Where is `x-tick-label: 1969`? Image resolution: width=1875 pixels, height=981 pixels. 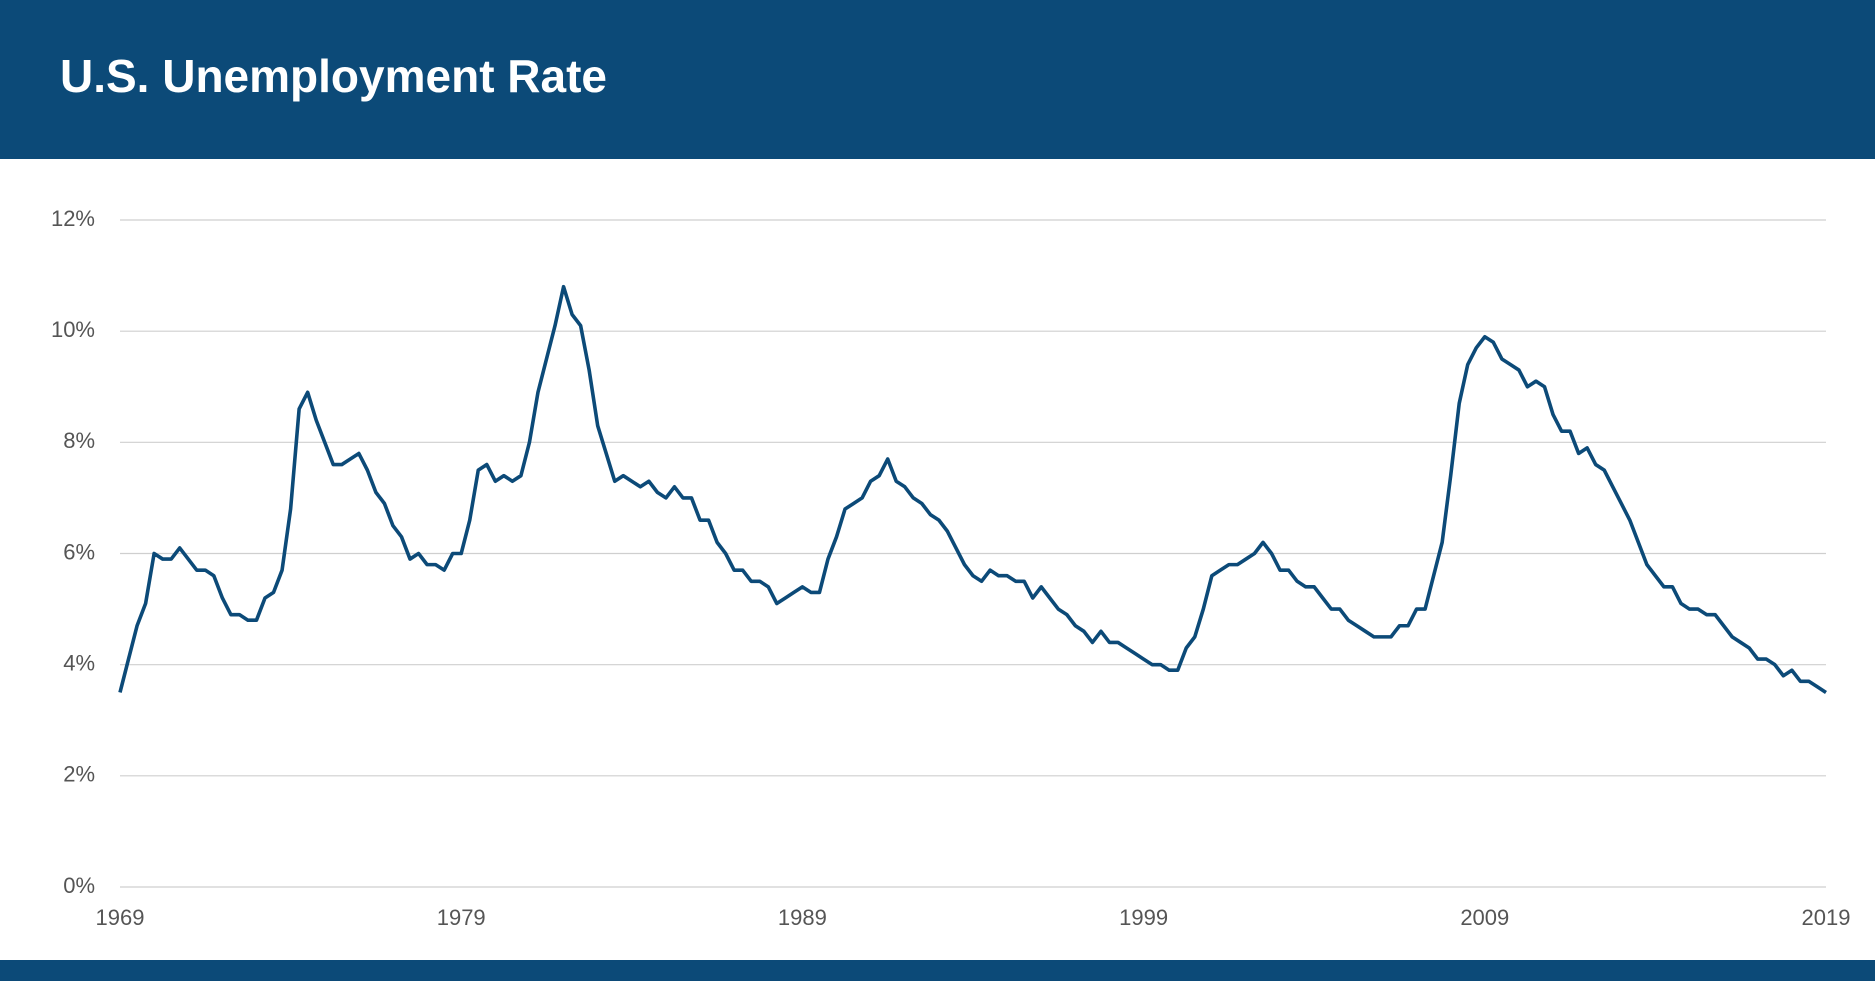
x-tick-label: 1969 is located at coordinates (120, 917).